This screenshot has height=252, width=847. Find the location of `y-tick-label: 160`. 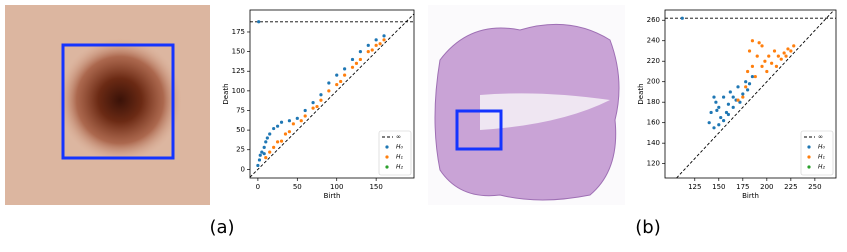

y-tick-label: 160 is located at coordinates (653, 123).